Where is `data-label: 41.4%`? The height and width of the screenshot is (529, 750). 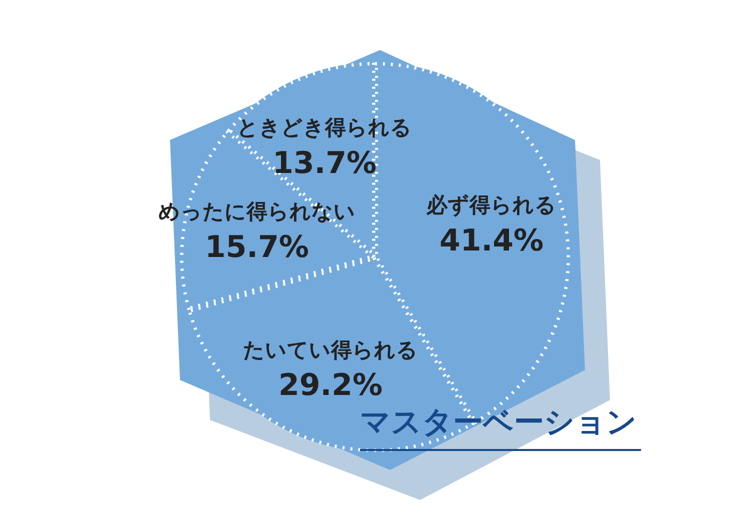 data-label: 41.4% is located at coordinates (491, 241).